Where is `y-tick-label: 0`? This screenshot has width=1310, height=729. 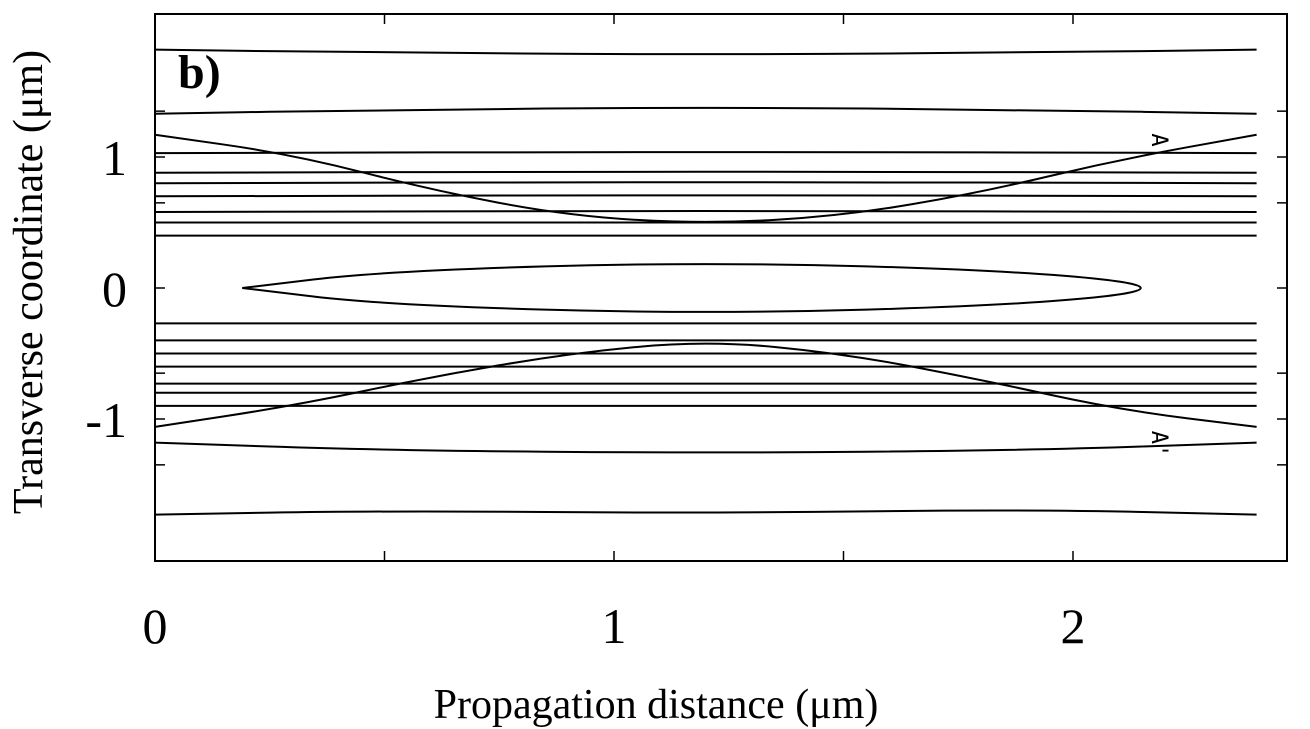
y-tick-label: 0 is located at coordinates (114, 289).